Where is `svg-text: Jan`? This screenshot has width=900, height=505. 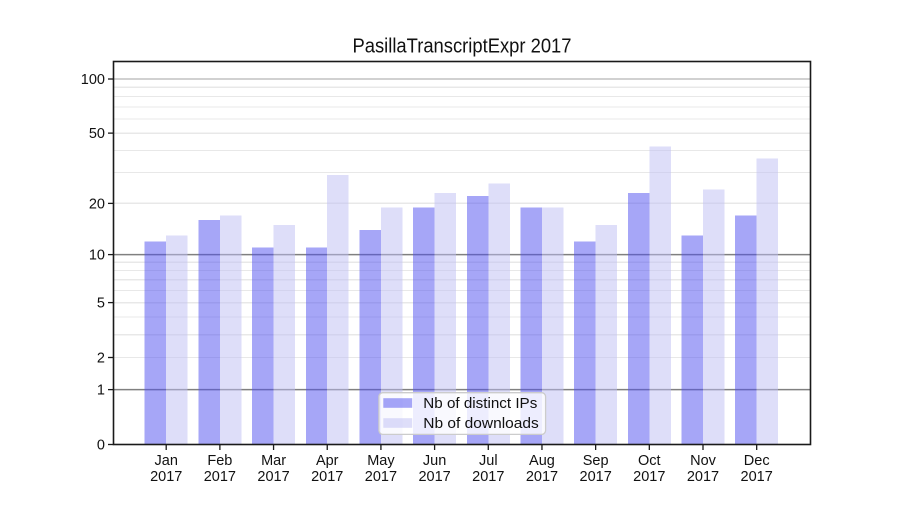 svg-text: Jan is located at coordinates (166, 461).